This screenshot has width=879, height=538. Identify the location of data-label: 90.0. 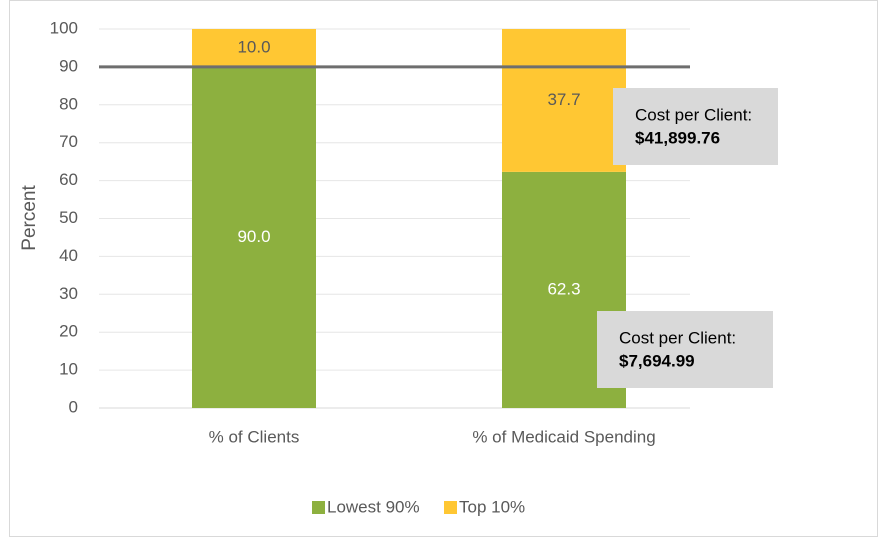
(253, 236).